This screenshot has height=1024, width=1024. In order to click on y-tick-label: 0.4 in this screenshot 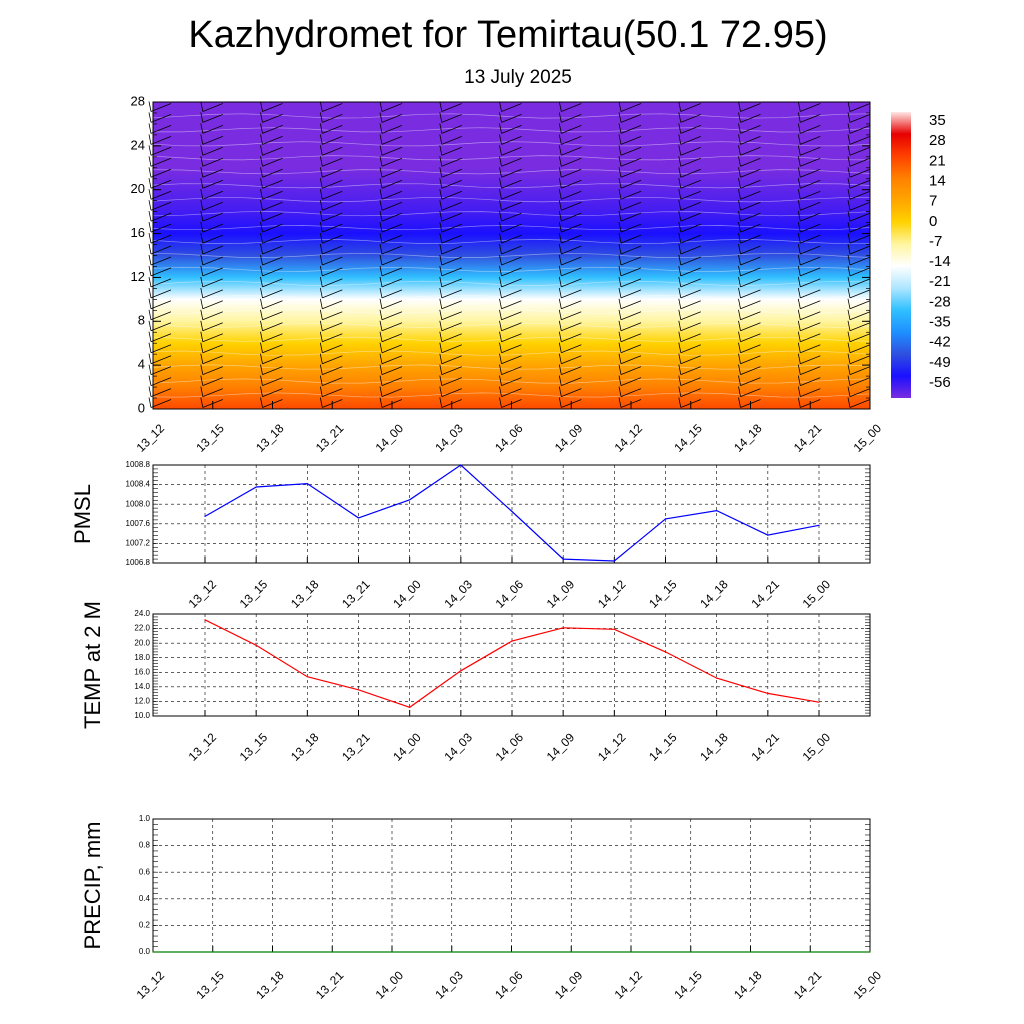, I will do `click(145, 898)`.